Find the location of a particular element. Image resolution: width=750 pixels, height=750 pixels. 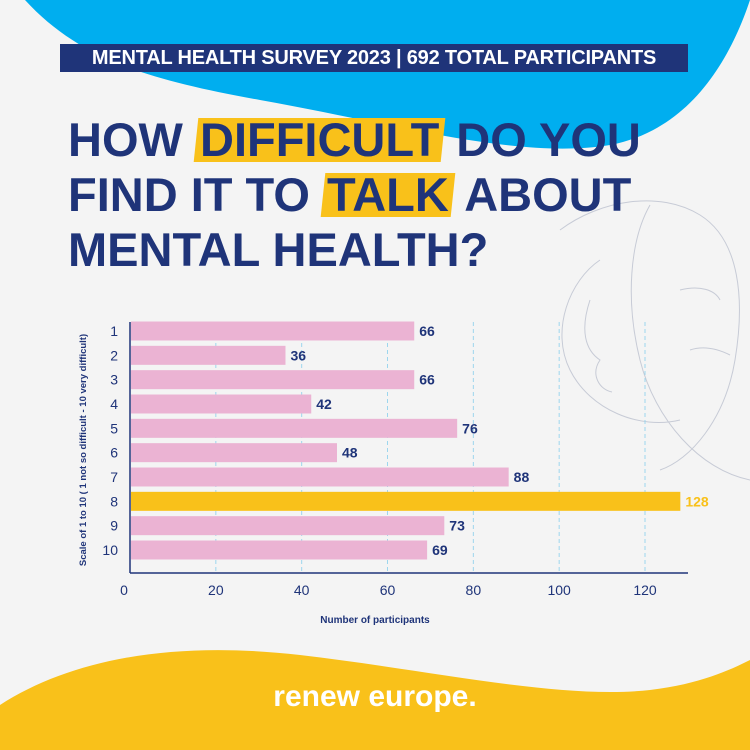

title-line-2: FIND IT TO TALK ABOUT is located at coordinates (354, 194).